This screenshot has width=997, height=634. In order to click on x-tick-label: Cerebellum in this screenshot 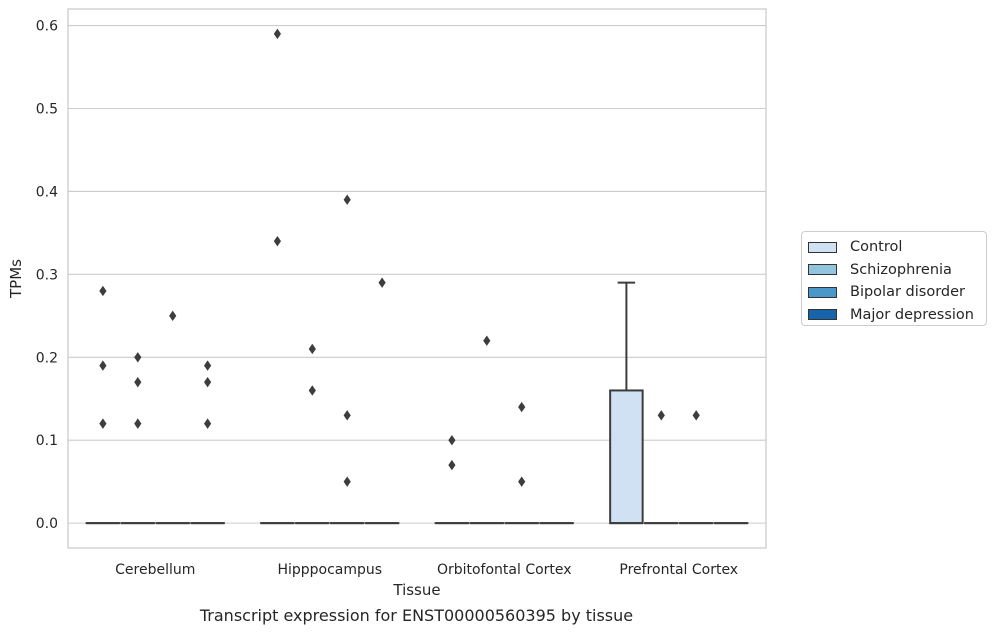, I will do `click(155, 570)`.